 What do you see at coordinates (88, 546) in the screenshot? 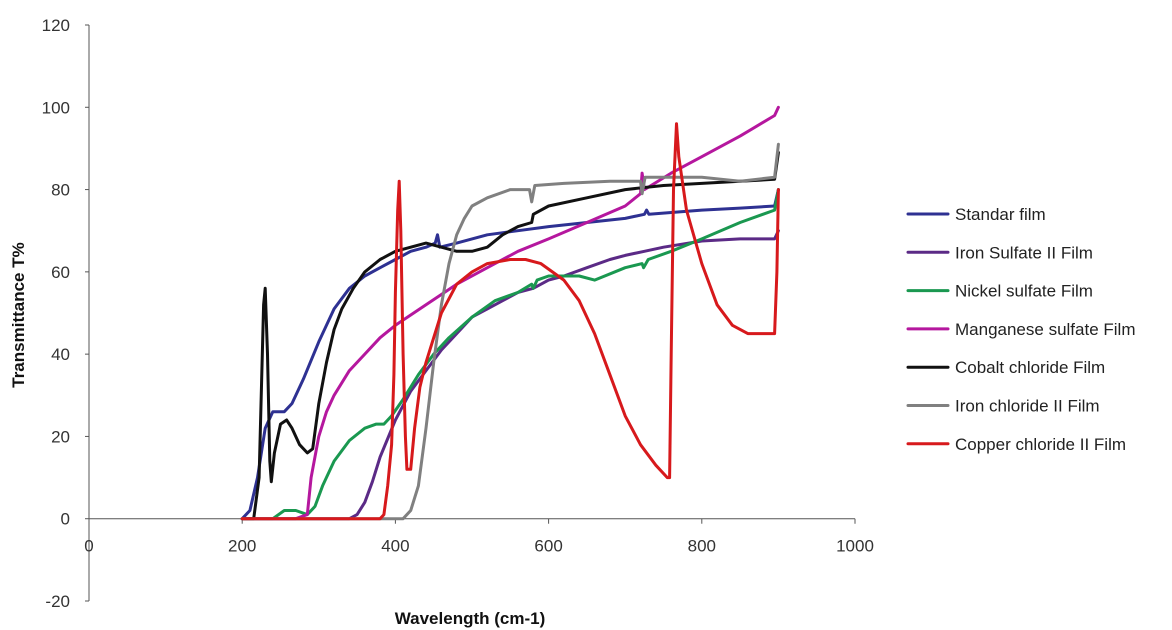
I see `x-tick-label: 0` at bounding box center [88, 546].